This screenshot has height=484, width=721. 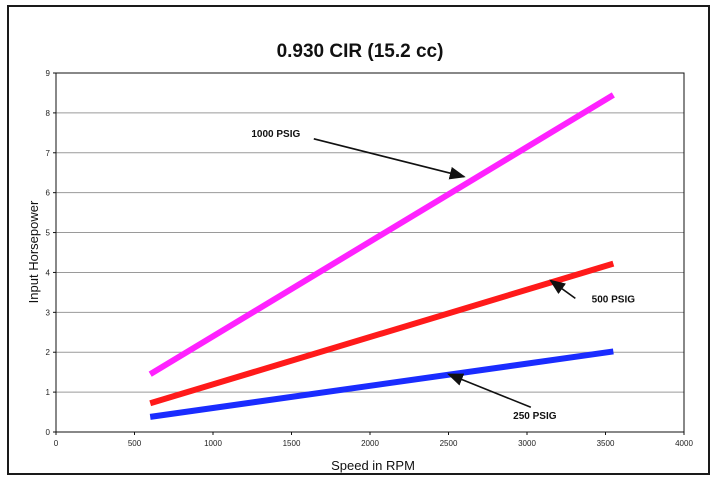 I want to click on x-tick-label-5: 2500, so click(x=449, y=443).